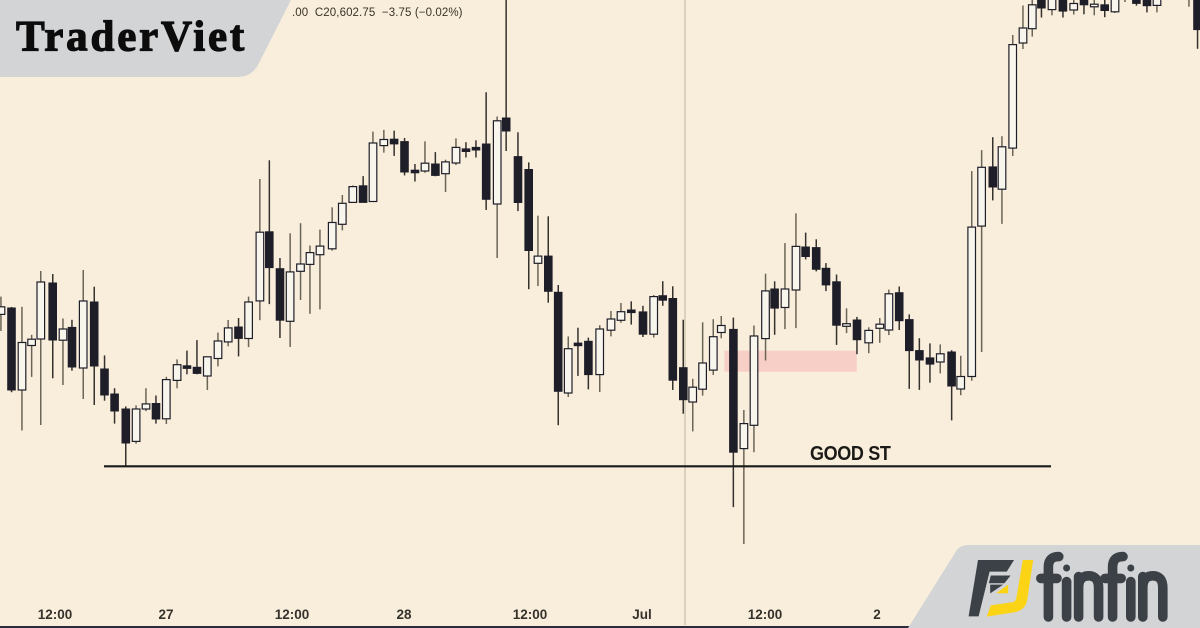 The width and height of the screenshot is (1200, 628). What do you see at coordinates (131, 37) in the screenshot?
I see `svg-text: TraderViet` at bounding box center [131, 37].